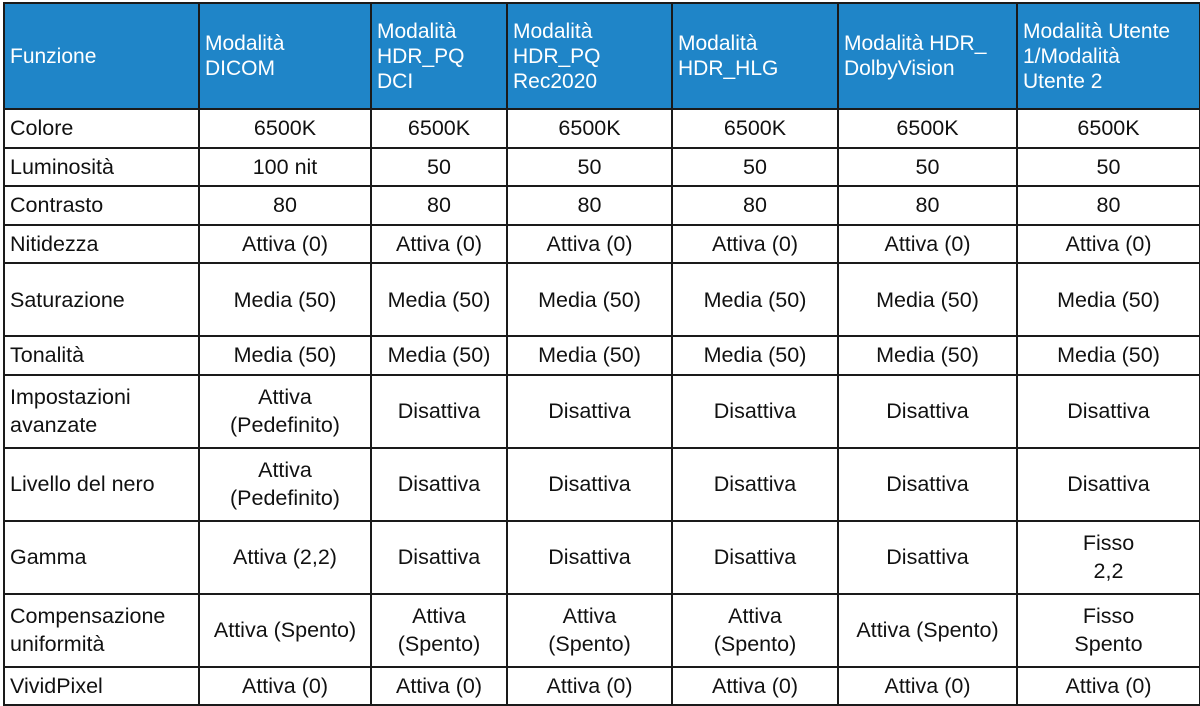 Image resolution: width=1200 pixels, height=706 pixels. I want to click on header-line: Utente 2, so click(1063, 81).